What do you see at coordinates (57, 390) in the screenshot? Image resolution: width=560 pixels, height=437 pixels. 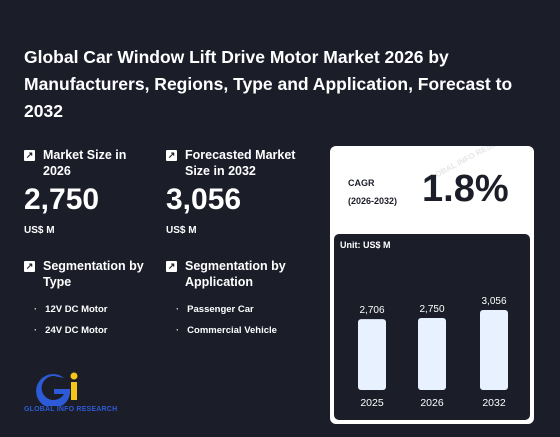 I see `logo-mark-icon` at bounding box center [57, 390].